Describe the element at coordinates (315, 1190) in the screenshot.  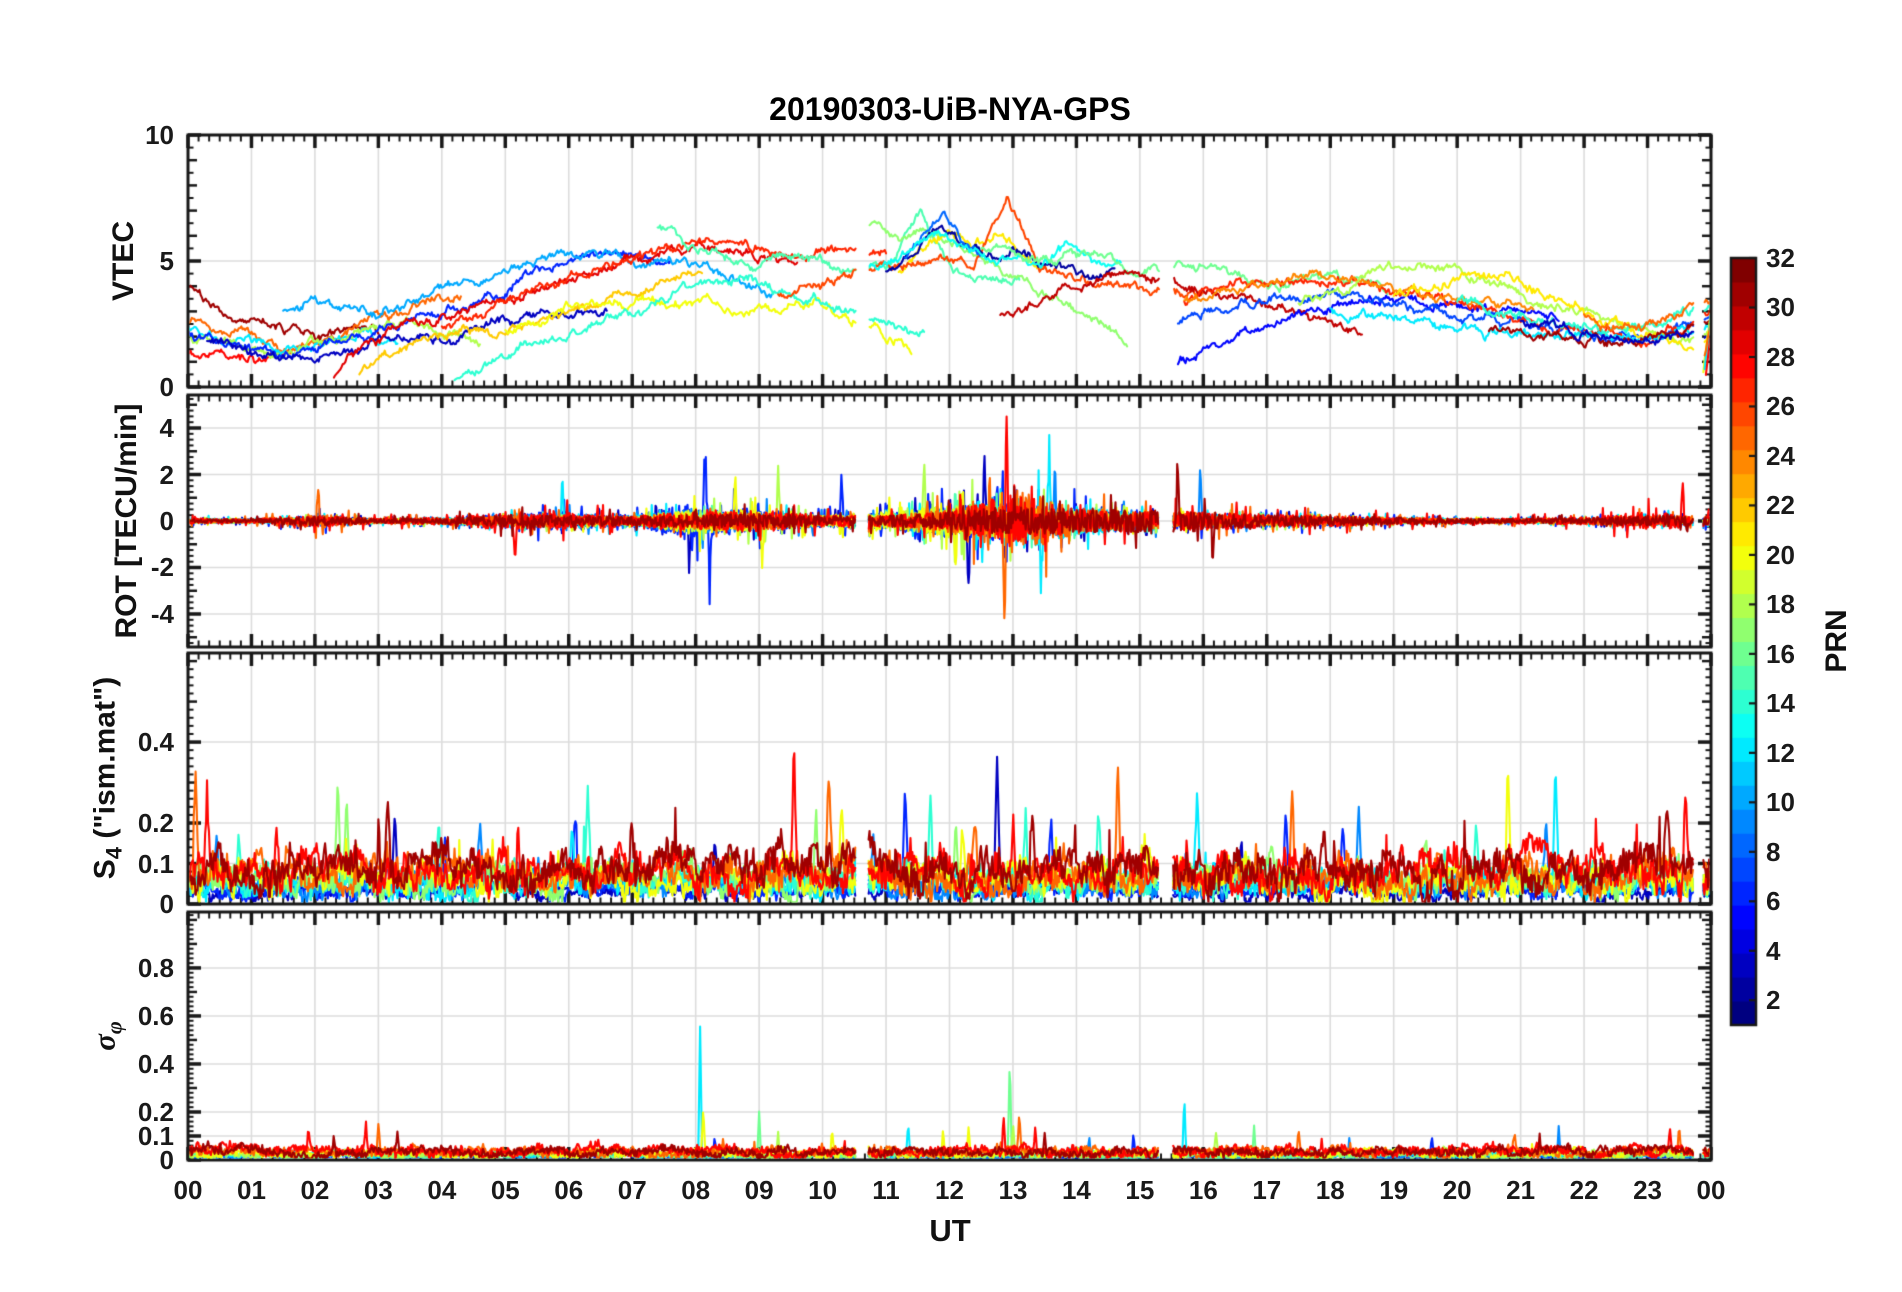
I see `x-tick-label: 02` at that location.